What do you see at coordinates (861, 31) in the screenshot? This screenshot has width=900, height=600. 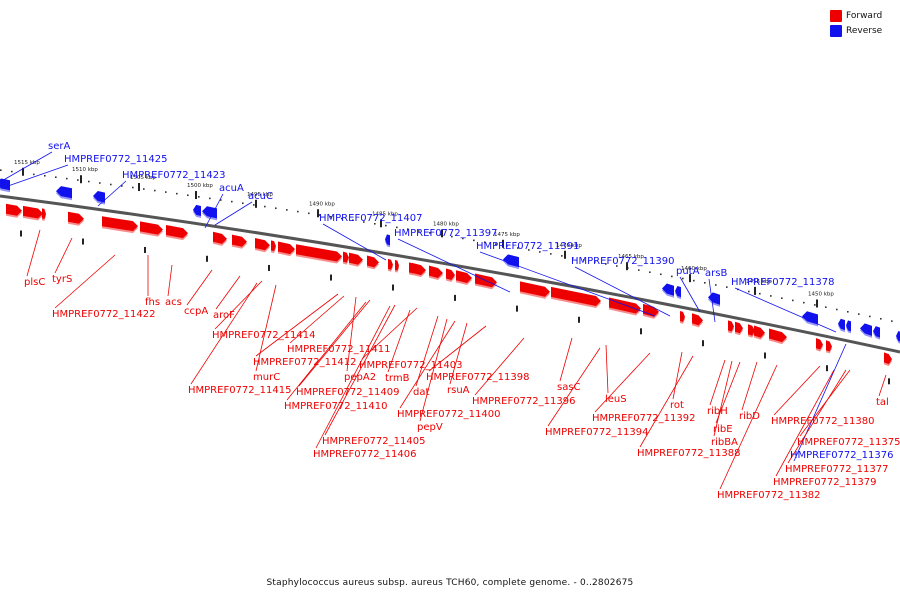 I see `legend-reverse: Reverse` at bounding box center [861, 31].